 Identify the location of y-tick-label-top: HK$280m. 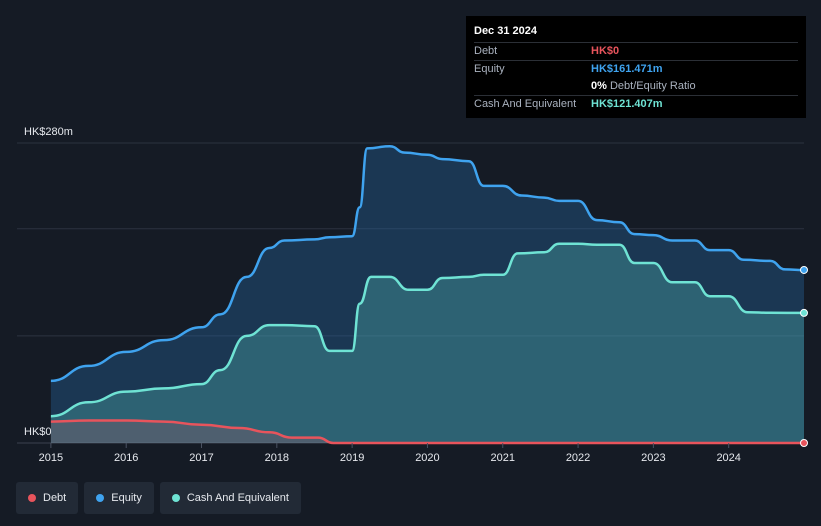
(48, 132).